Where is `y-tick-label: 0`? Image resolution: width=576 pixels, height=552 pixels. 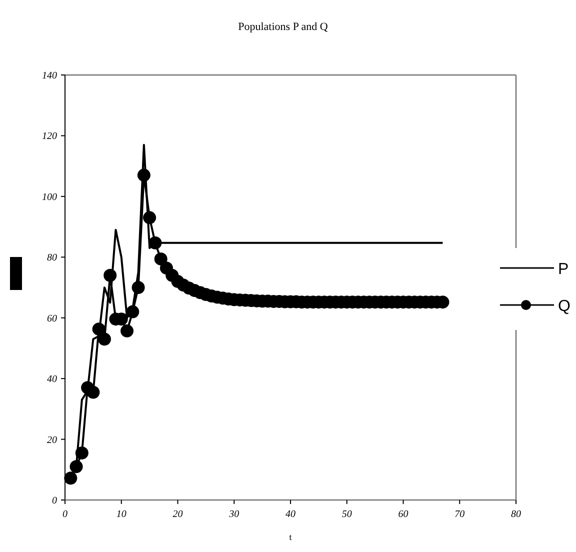 y-tick-label: 0 is located at coordinates (54, 501).